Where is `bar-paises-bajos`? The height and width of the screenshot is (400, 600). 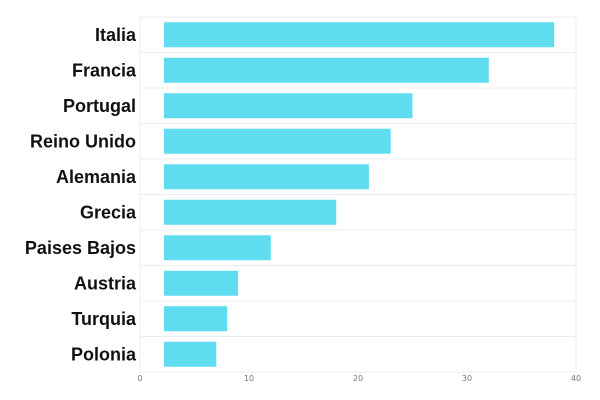
bar-paises-bajos is located at coordinates (217, 248).